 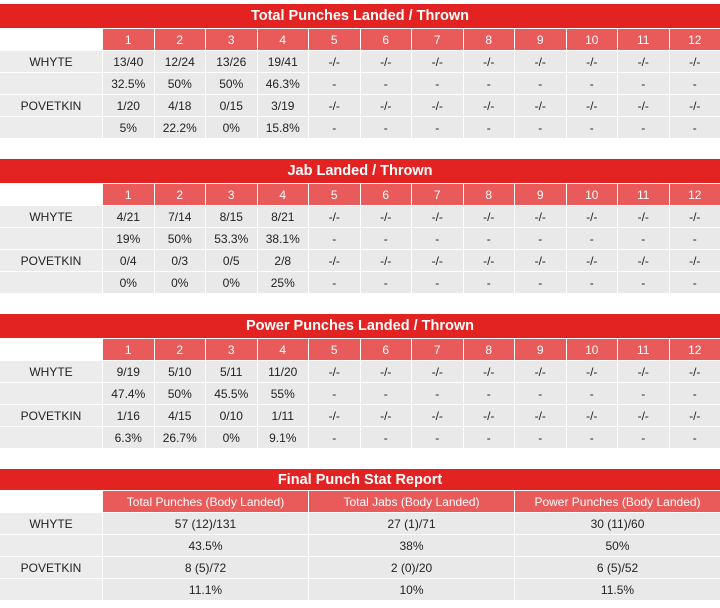 What do you see at coordinates (360, 238) in the screenshot?
I see `table-row: 19% 50% 53.3% 38.1% - - - - - - - -` at bounding box center [360, 238].